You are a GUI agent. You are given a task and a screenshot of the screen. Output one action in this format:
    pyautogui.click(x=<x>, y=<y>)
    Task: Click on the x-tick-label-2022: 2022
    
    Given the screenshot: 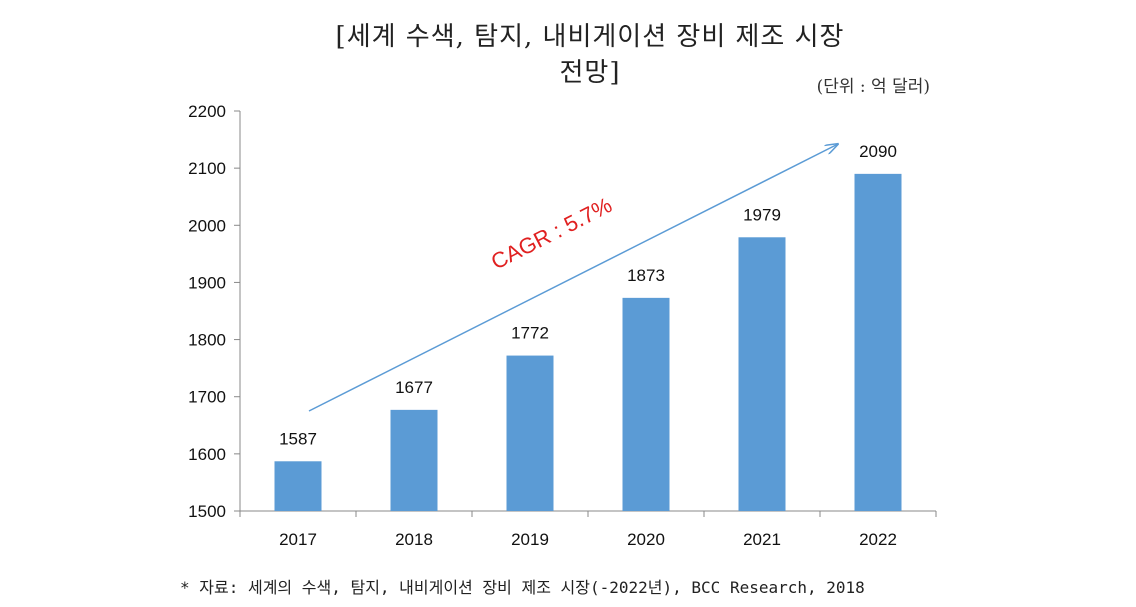 What is the action you would take?
    pyautogui.click(x=878, y=539)
    